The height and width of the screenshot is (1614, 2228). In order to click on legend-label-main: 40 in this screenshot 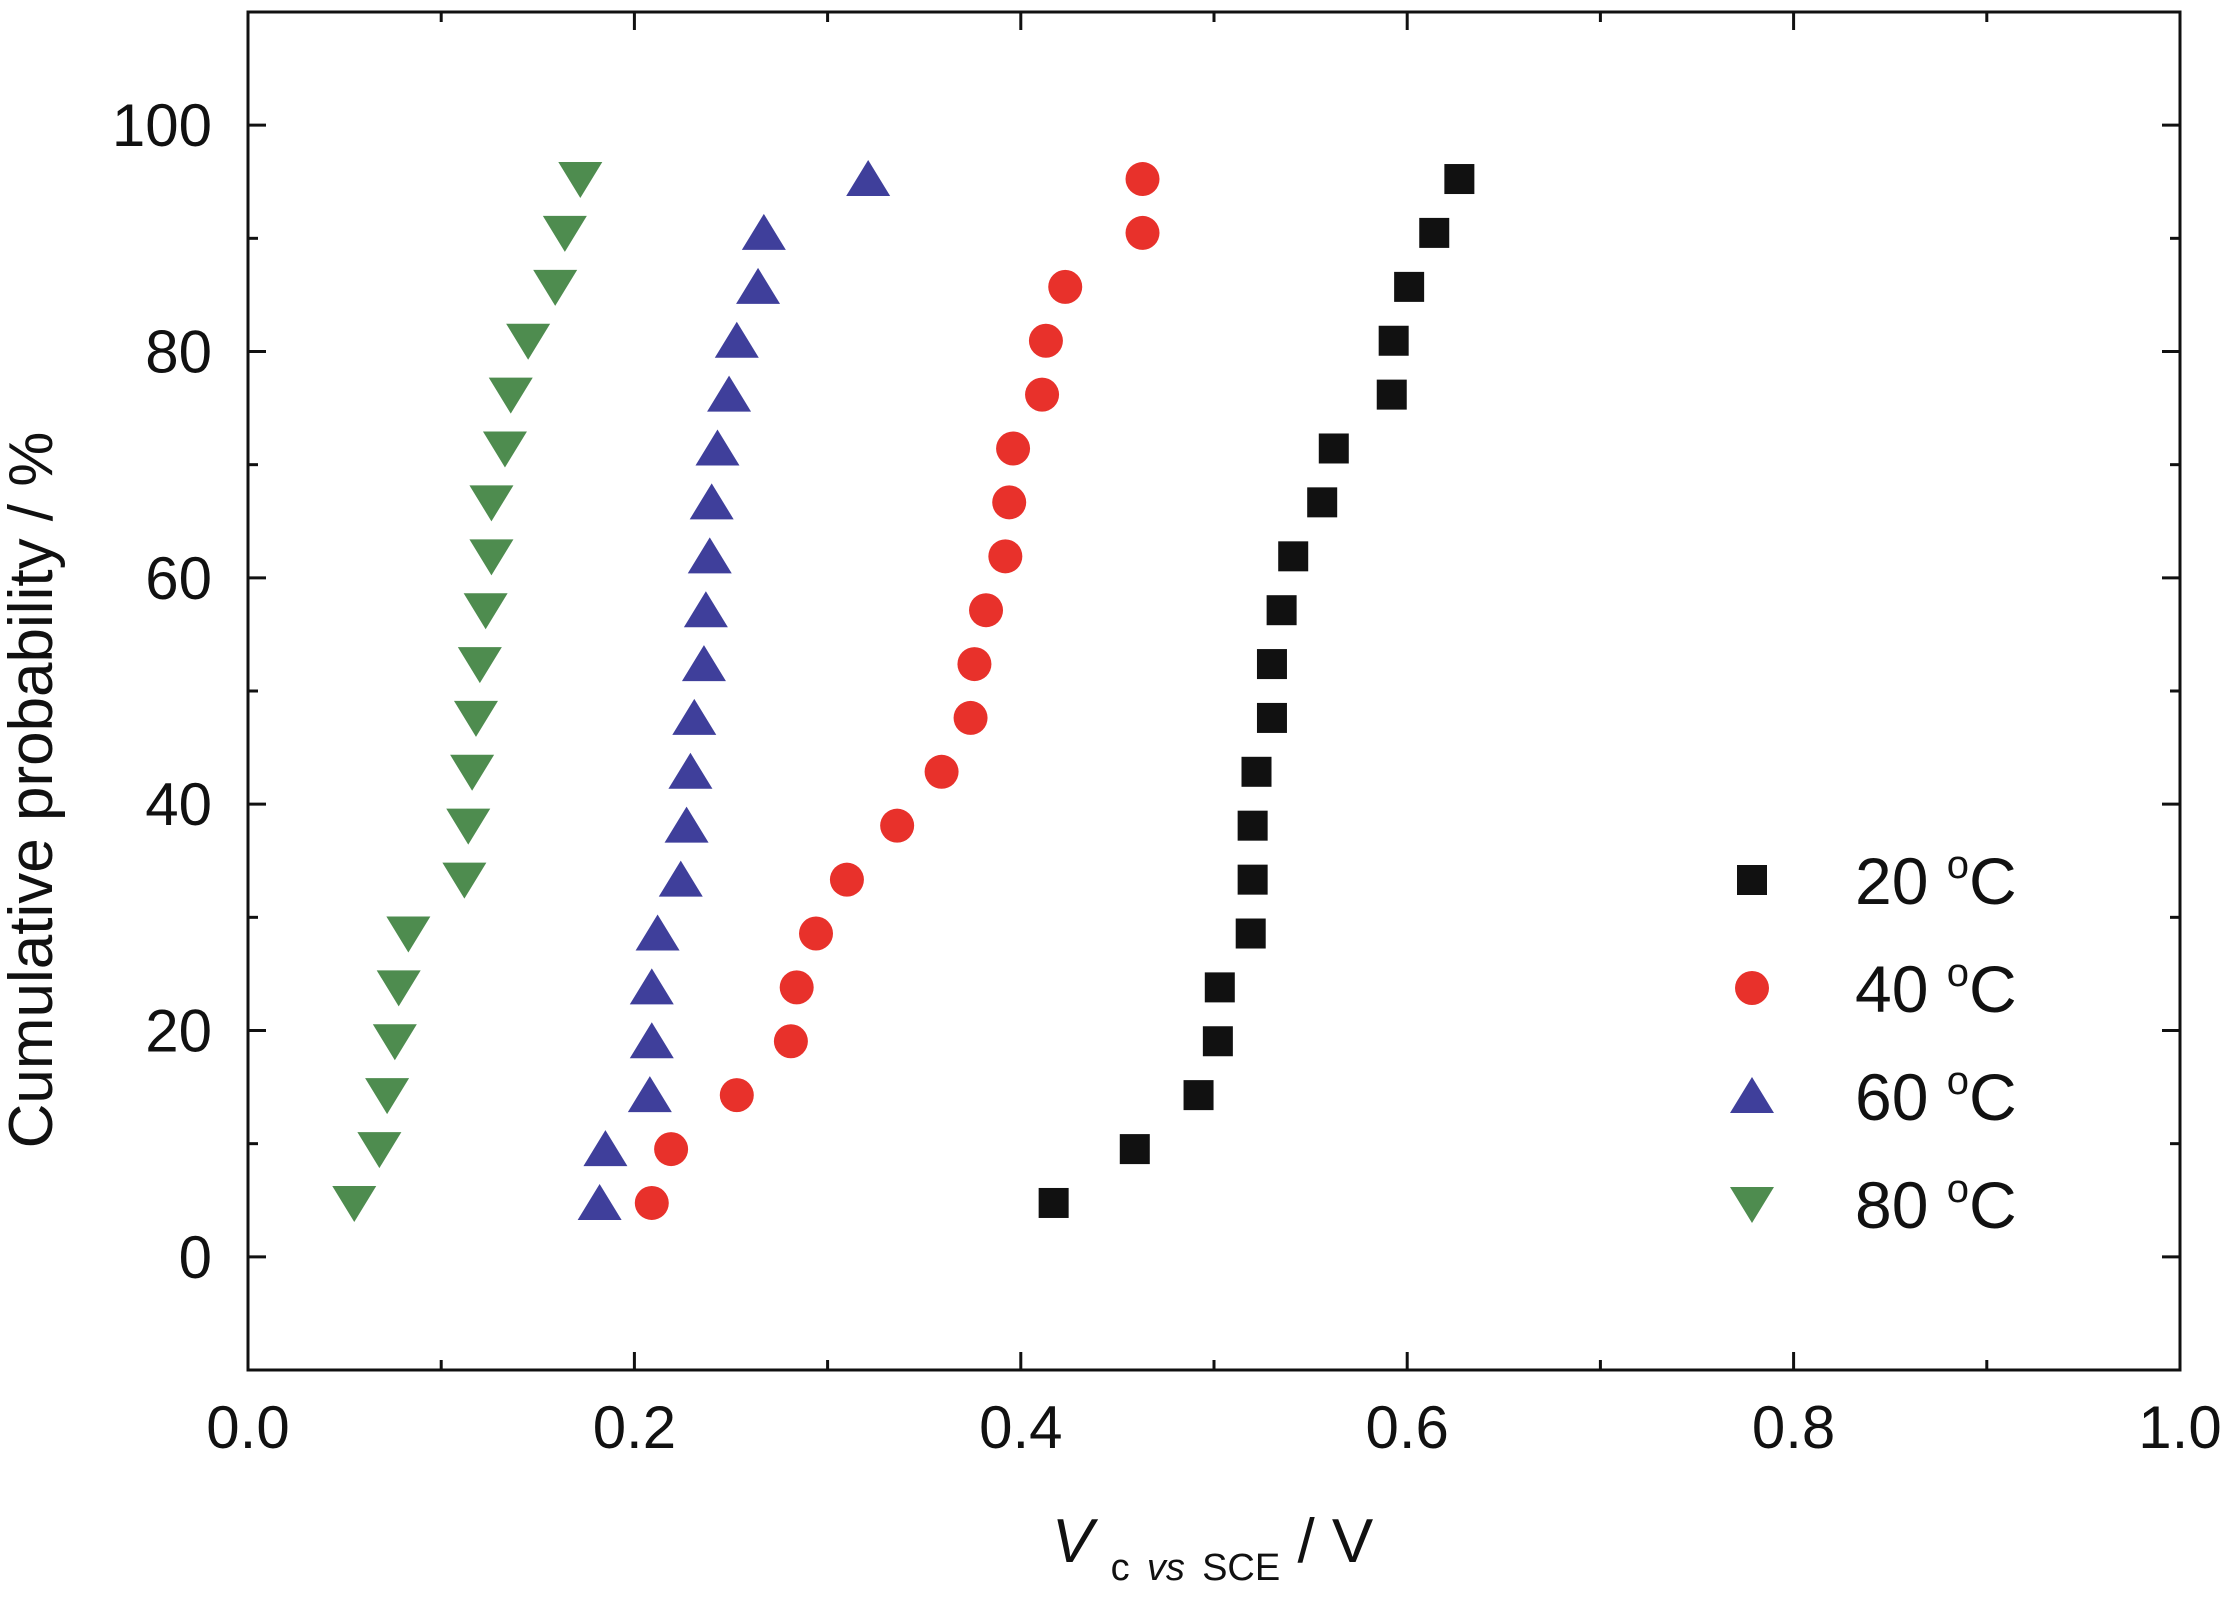, I will do `click(1901, 989)`.